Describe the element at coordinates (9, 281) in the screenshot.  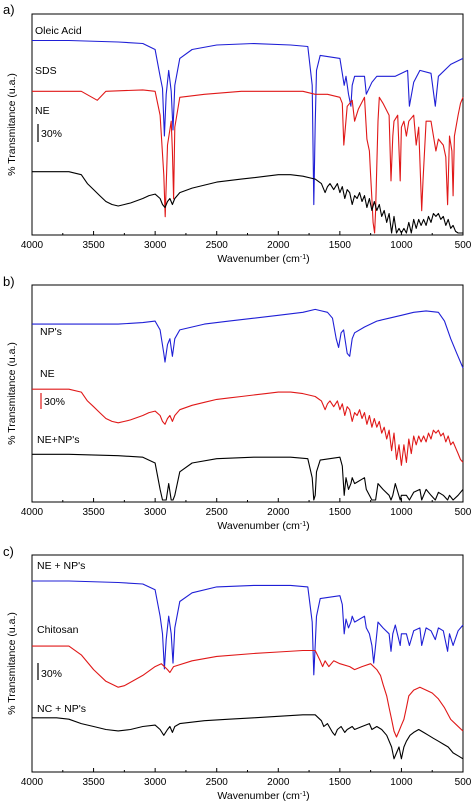
I see `panel-label: b)` at that location.